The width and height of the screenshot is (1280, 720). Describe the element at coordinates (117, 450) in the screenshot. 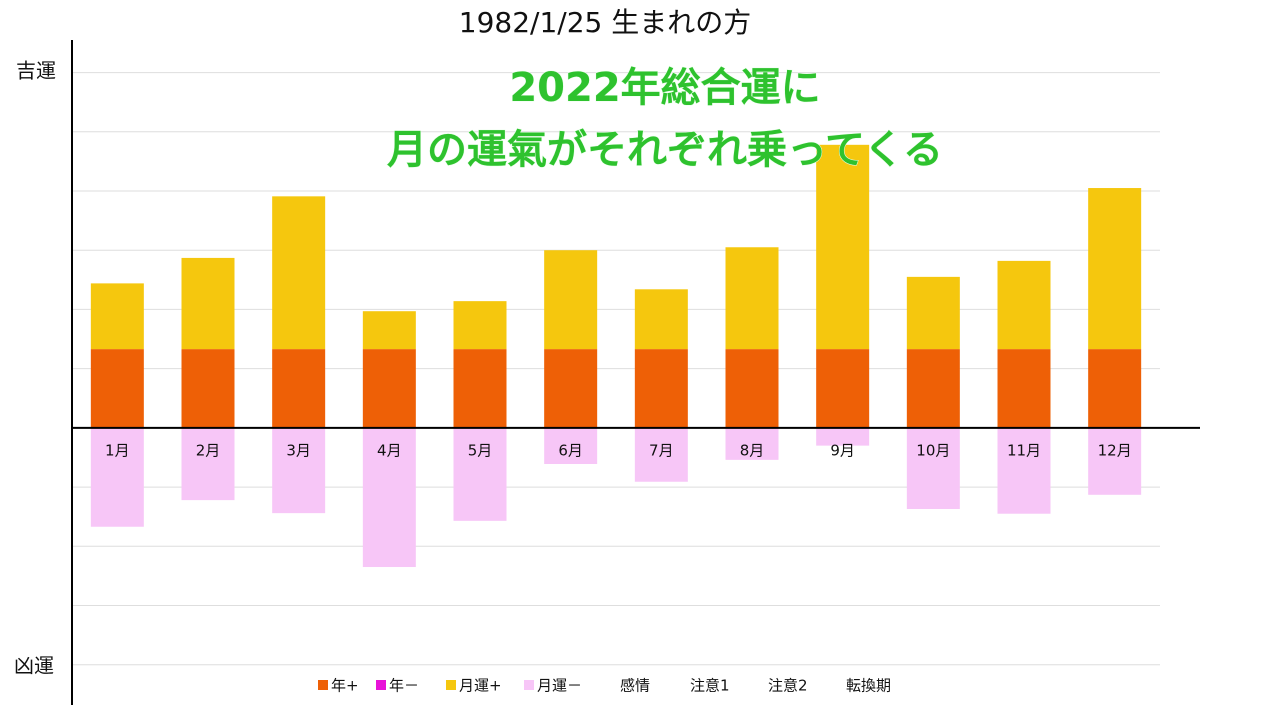

I see `x-tick-label: 1月` at that location.